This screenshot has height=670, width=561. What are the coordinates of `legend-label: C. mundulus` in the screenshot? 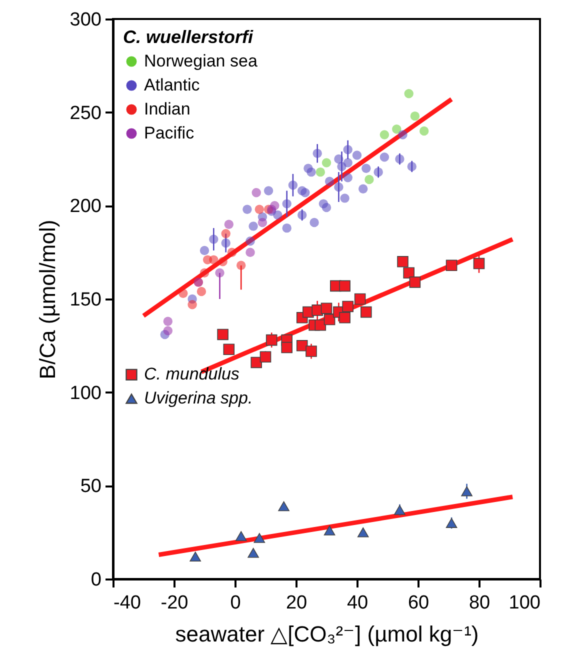 It's located at (192, 374).